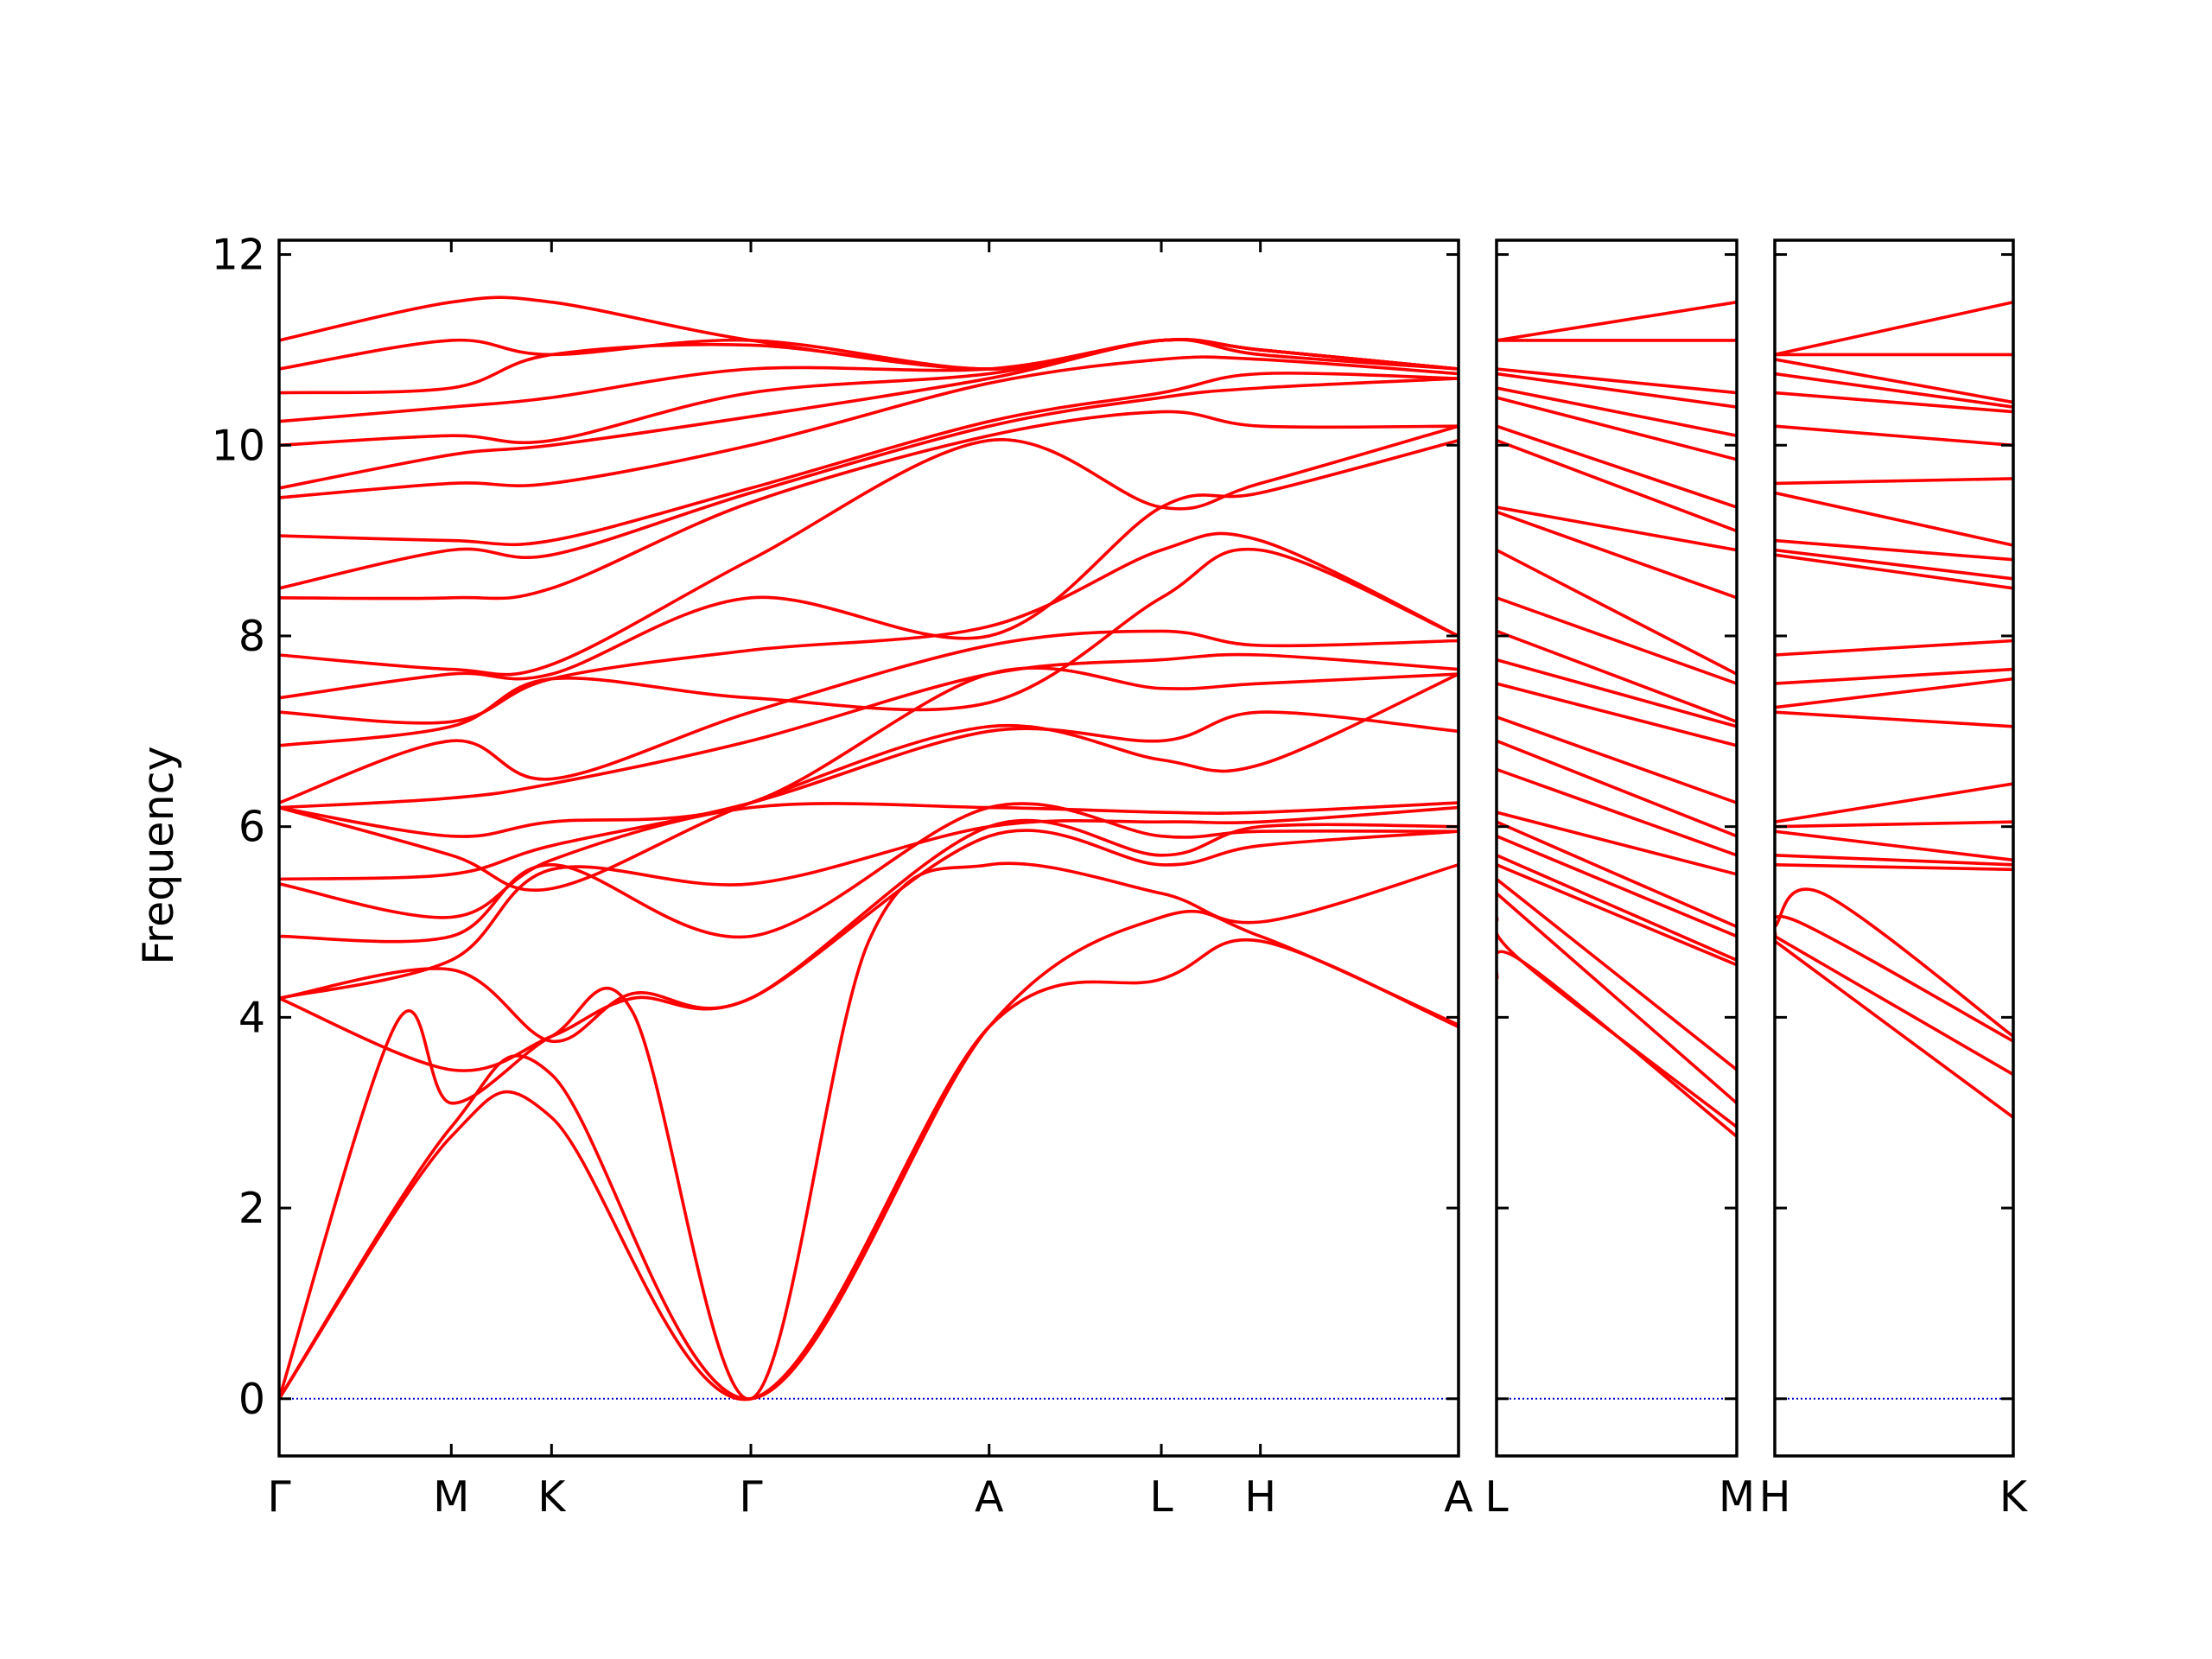 The height and width of the screenshot is (1659, 2212). What do you see at coordinates (251, 636) in the screenshot?
I see `y-tick-label: 8` at bounding box center [251, 636].